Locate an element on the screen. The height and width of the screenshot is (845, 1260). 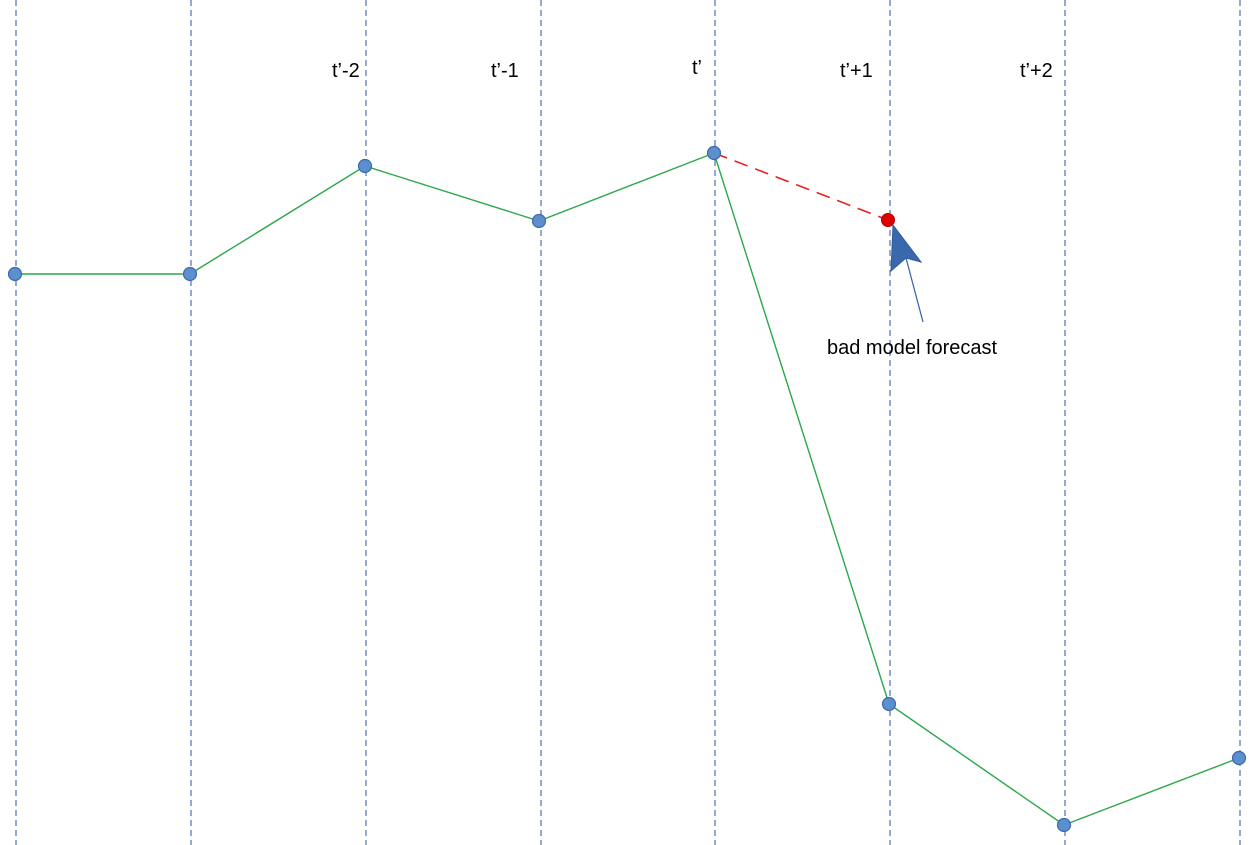
time-label-t-plus-2: t’+2 is located at coordinates (1036, 71).